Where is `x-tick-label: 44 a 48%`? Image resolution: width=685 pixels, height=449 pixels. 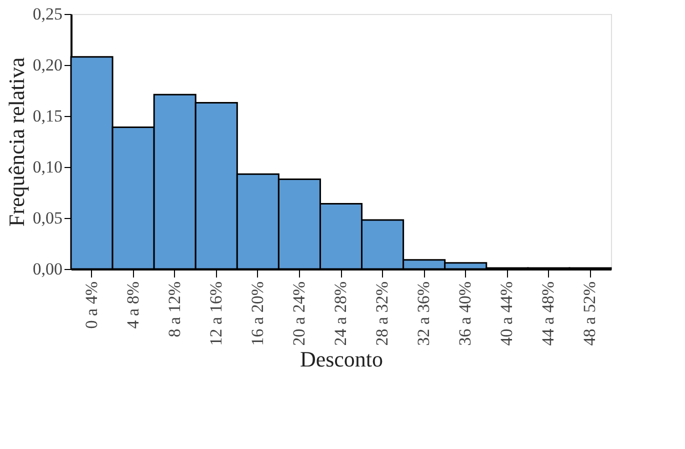 x-tick-label: 44 a 48% is located at coordinates (548, 314).